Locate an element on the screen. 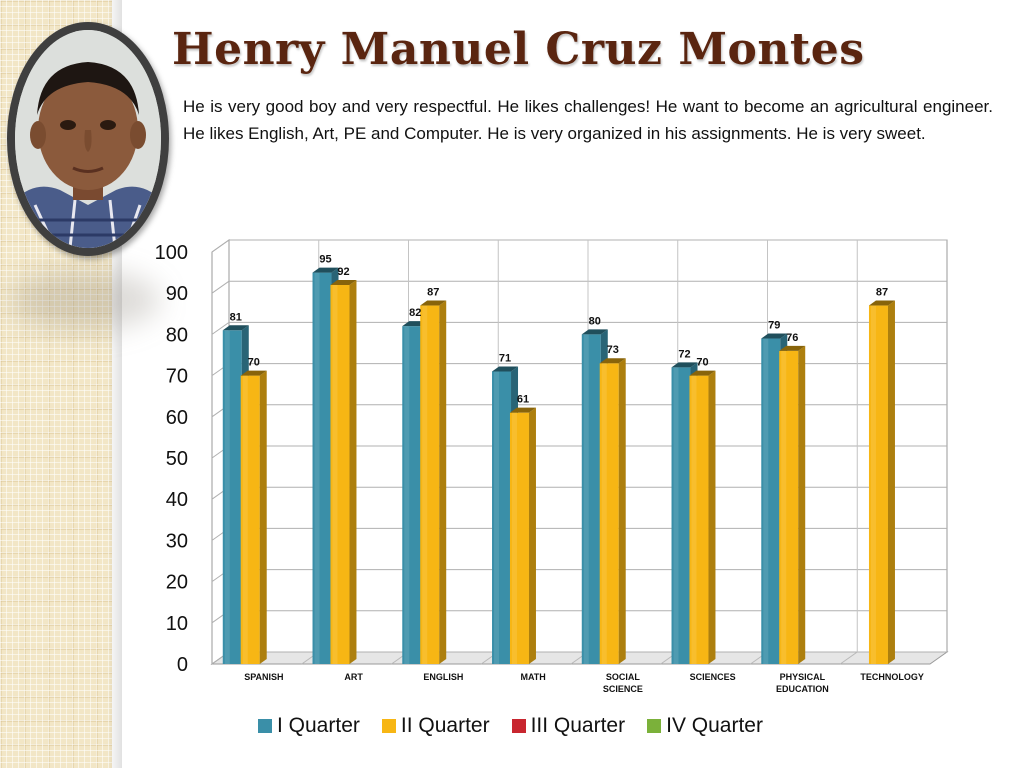  y-tick-label: 30 is located at coordinates (177, 541).